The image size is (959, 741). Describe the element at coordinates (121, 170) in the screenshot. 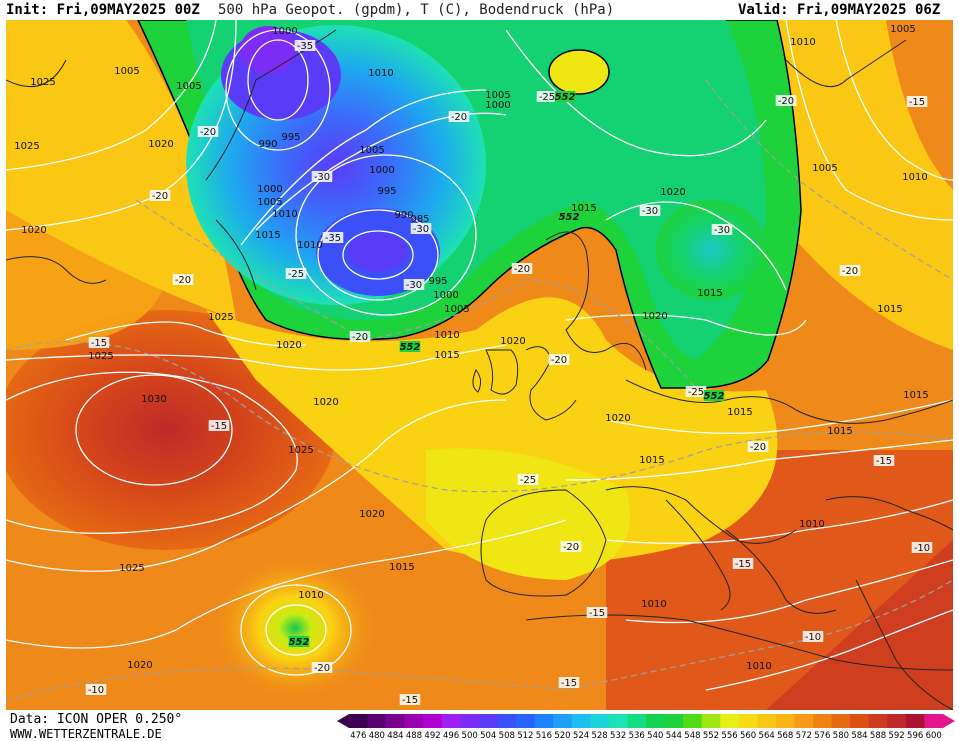

I see `field-west-yellow` at that location.